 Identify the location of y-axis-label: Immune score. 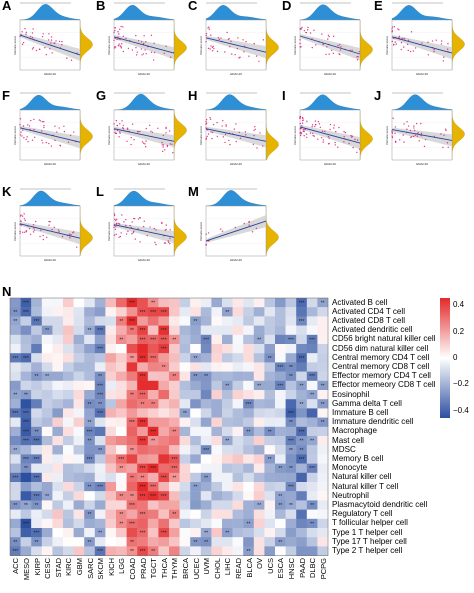
(295, 45).